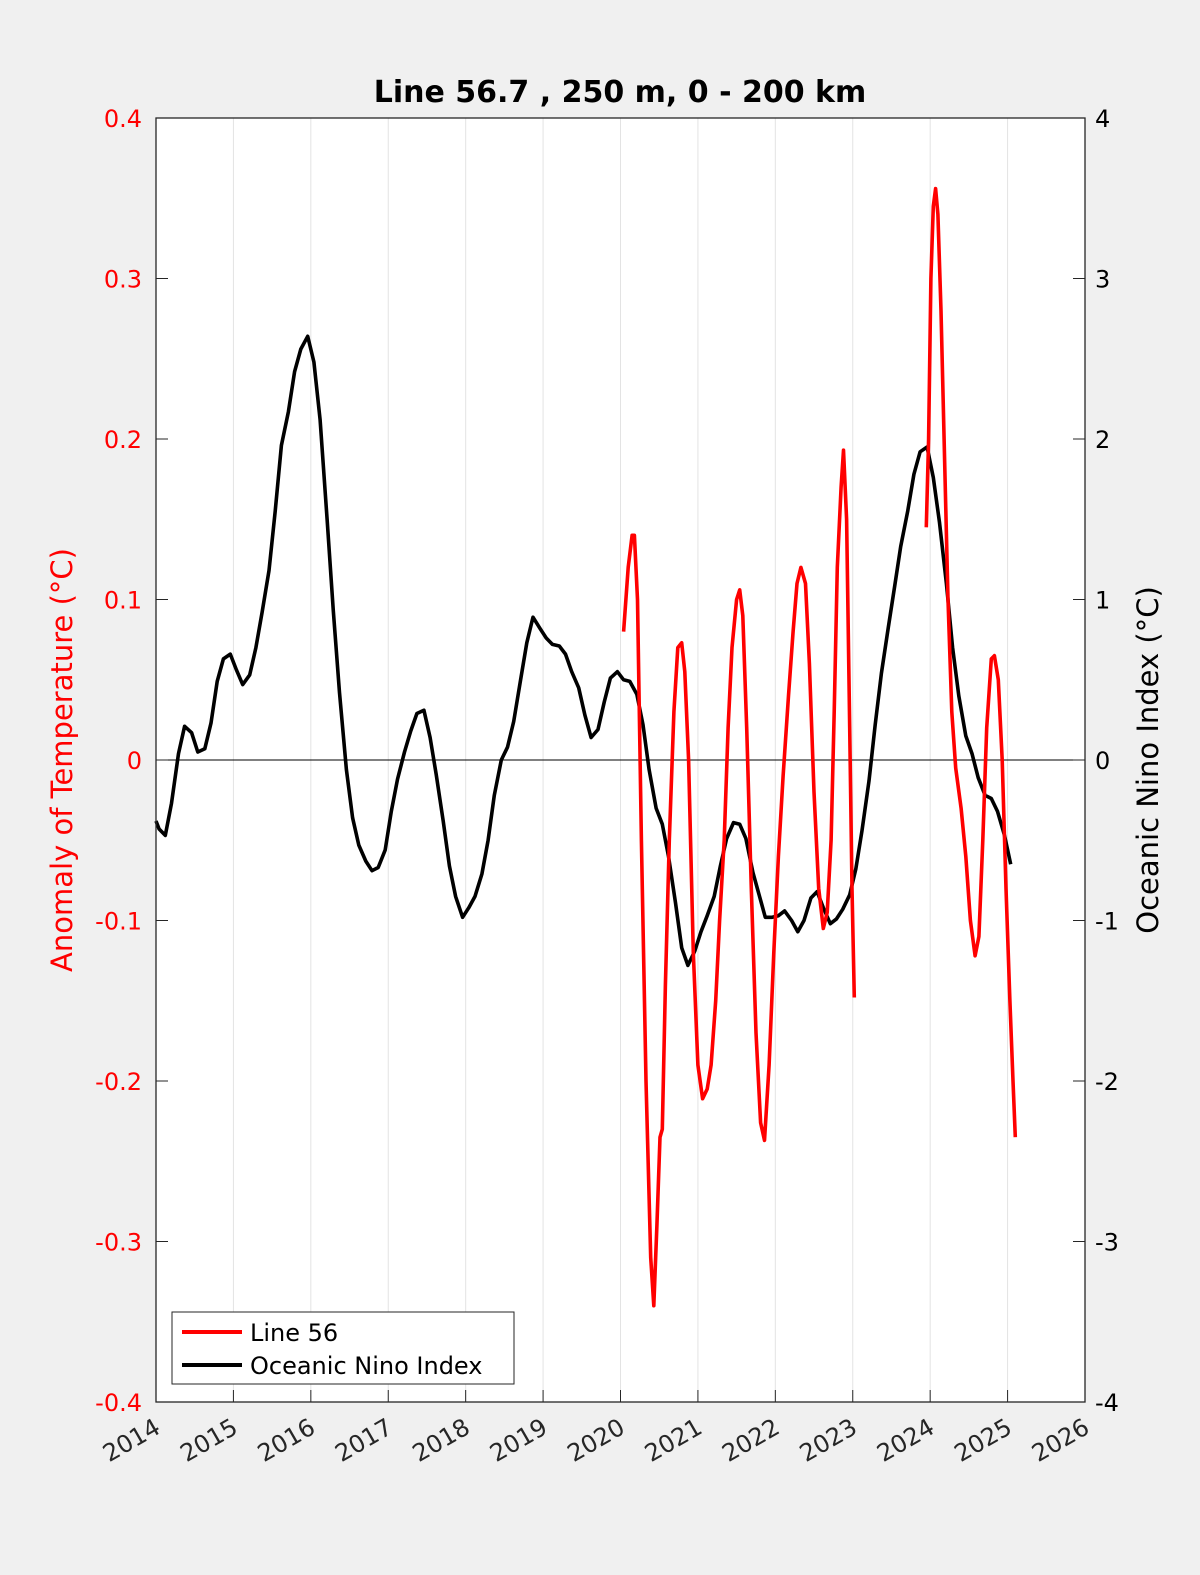  What do you see at coordinates (366, 1366) in the screenshot?
I see `legend-label-oni: Oceanic Nino Index` at bounding box center [366, 1366].